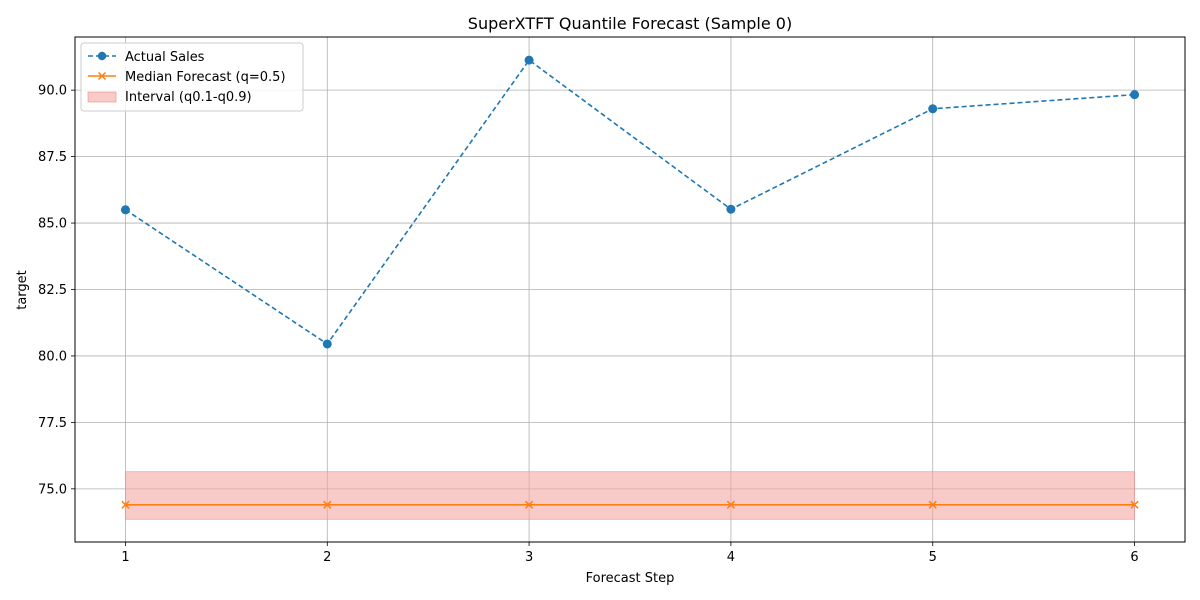 The image size is (1200, 600). Describe the element at coordinates (630, 578) in the screenshot. I see `x-axis-label: Forecast Step` at that location.